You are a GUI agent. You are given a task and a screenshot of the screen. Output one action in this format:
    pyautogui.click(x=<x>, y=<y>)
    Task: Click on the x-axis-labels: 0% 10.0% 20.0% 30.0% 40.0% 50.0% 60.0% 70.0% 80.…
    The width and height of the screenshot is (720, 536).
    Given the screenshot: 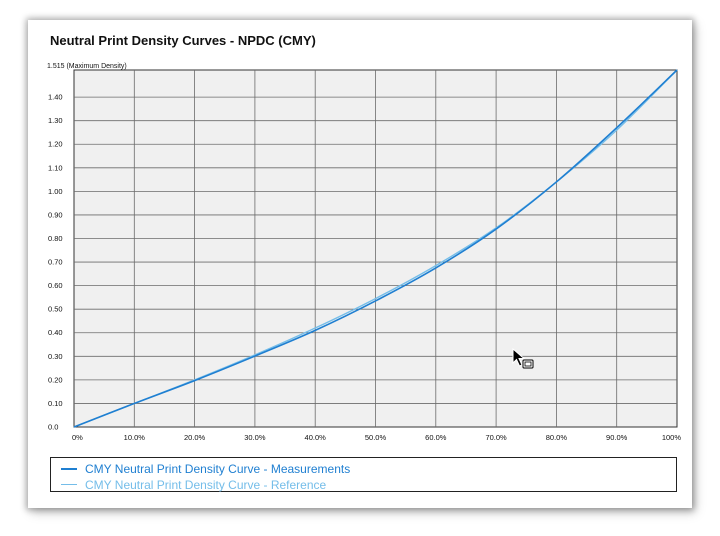 What is the action you would take?
    pyautogui.click(x=376, y=437)
    